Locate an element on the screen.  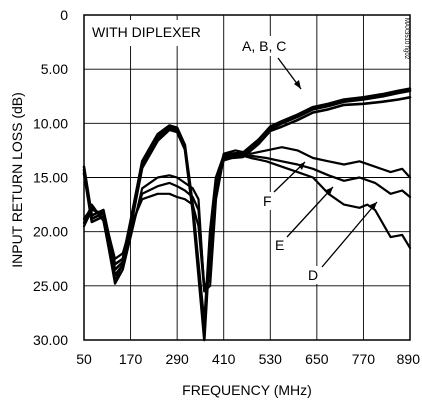
y-tick-label-6: 30.00 is located at coordinates (50, 340).